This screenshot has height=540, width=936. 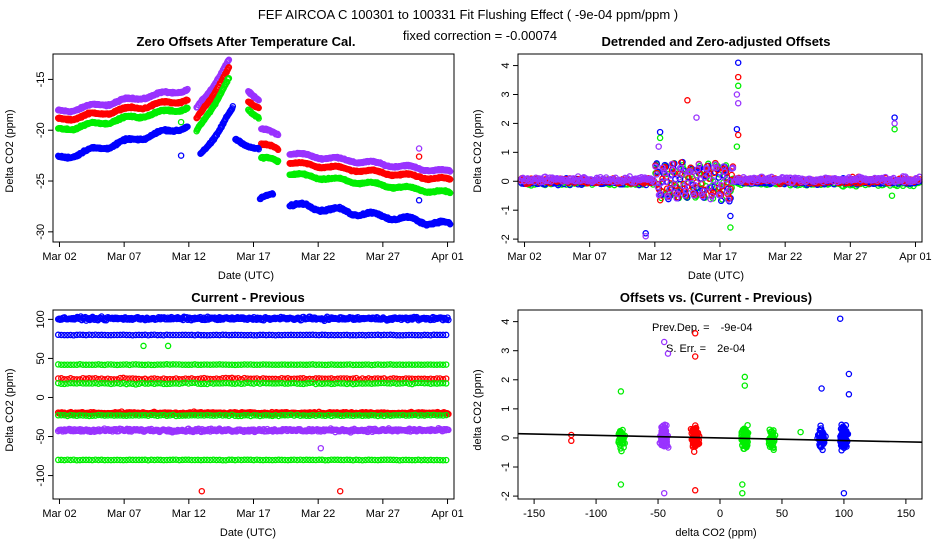 I want to click on y-tick-label: -15, so click(x=41, y=79).